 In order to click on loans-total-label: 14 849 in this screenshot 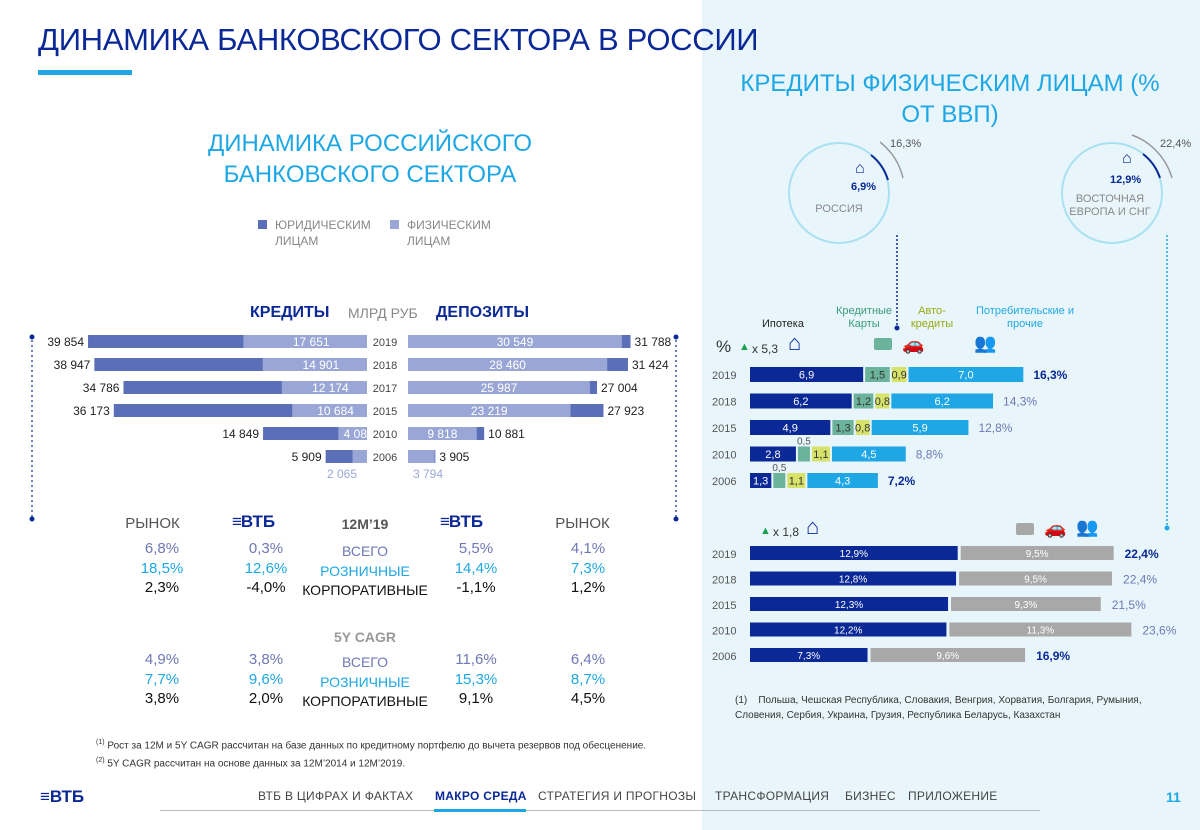, I will do `click(240, 434)`.